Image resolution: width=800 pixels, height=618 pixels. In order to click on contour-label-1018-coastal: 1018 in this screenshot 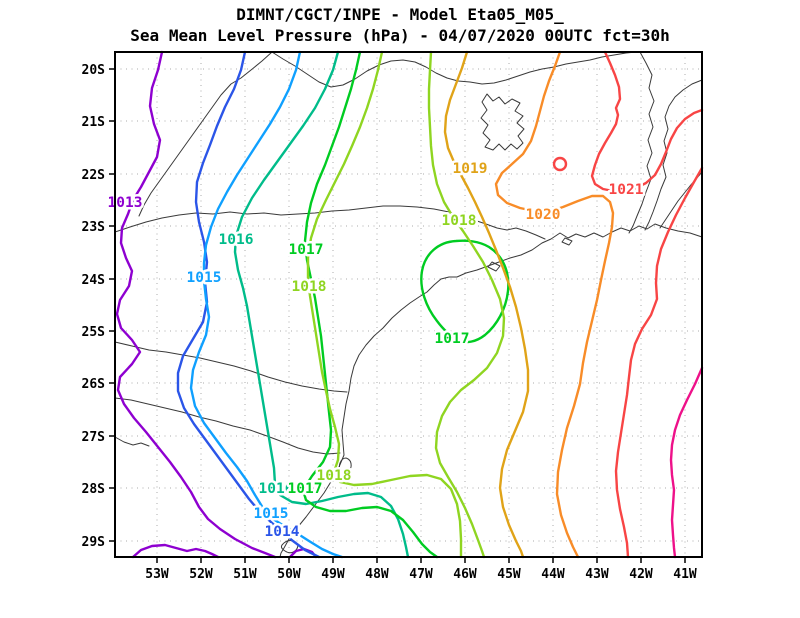, I will do `click(459, 221)`.